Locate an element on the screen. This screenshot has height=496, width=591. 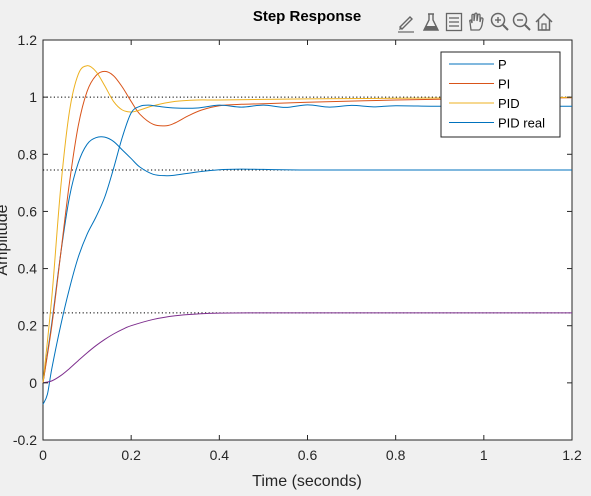
y-tick-label: -0.2 is located at coordinates (25, 440).